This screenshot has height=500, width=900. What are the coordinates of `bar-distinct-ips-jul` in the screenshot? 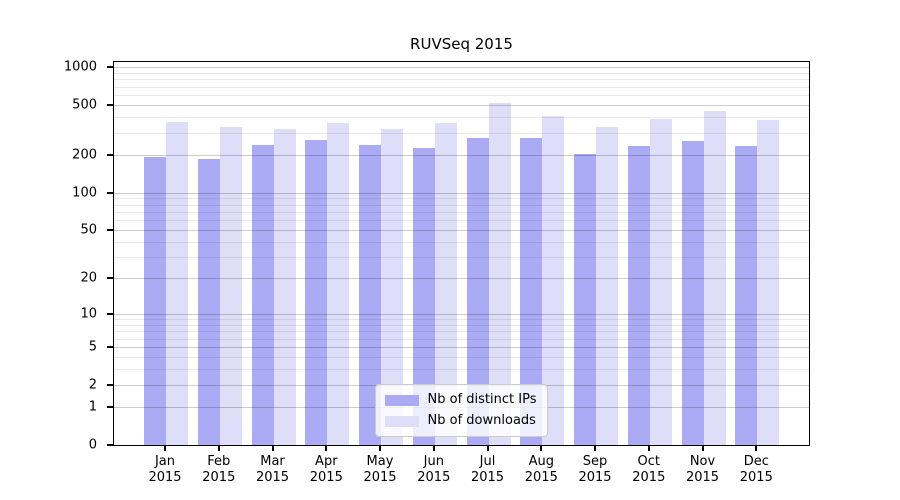 It's located at (477, 291).